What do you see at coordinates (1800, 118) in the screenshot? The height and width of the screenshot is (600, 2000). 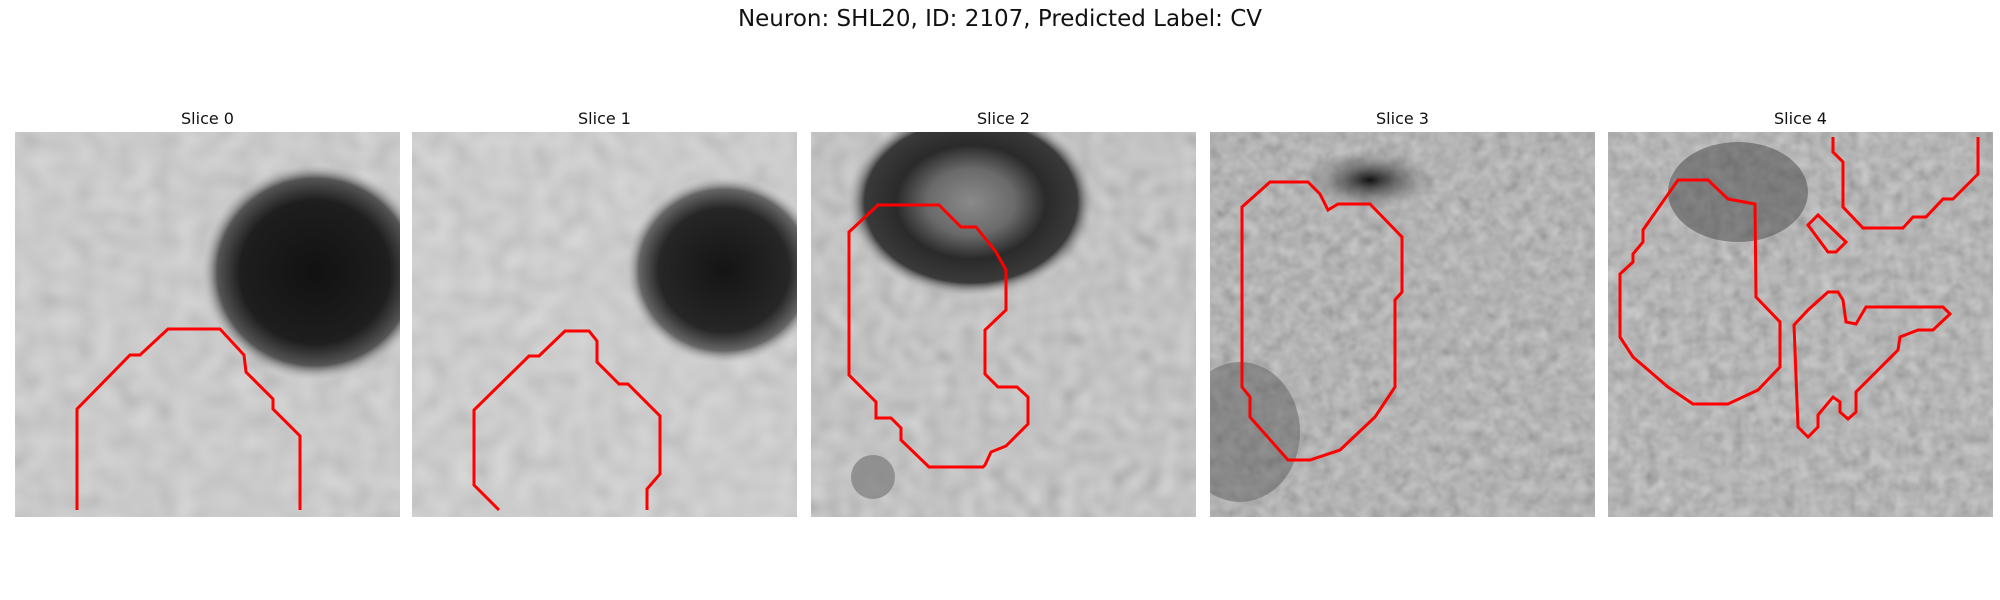 I see `slice-title-4: Slice 4` at bounding box center [1800, 118].